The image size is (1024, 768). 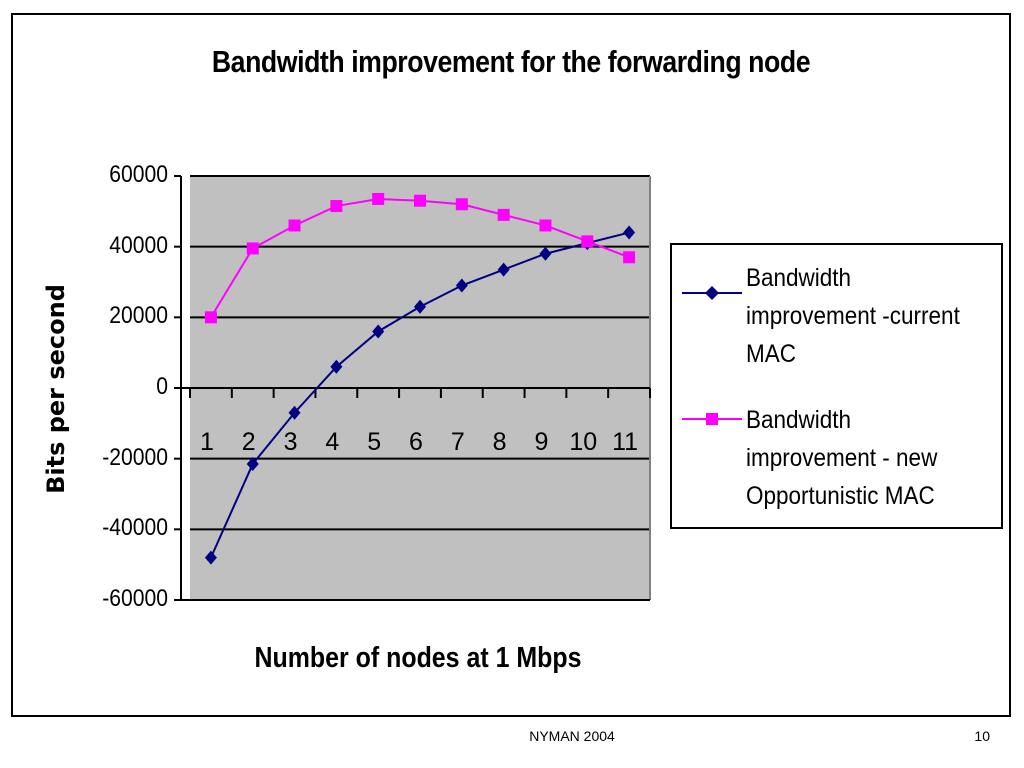 What do you see at coordinates (416, 442) in the screenshot?
I see `x-tick-label: 6` at bounding box center [416, 442].